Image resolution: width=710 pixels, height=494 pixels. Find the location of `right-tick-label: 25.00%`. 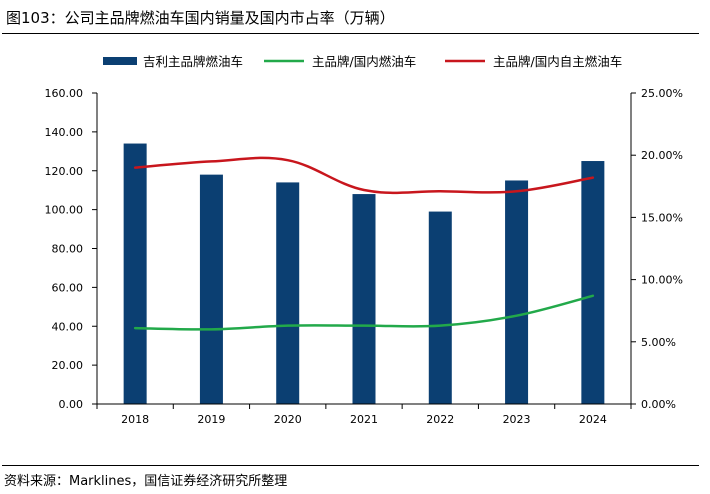

right-tick-label: 25.00% is located at coordinates (662, 93).